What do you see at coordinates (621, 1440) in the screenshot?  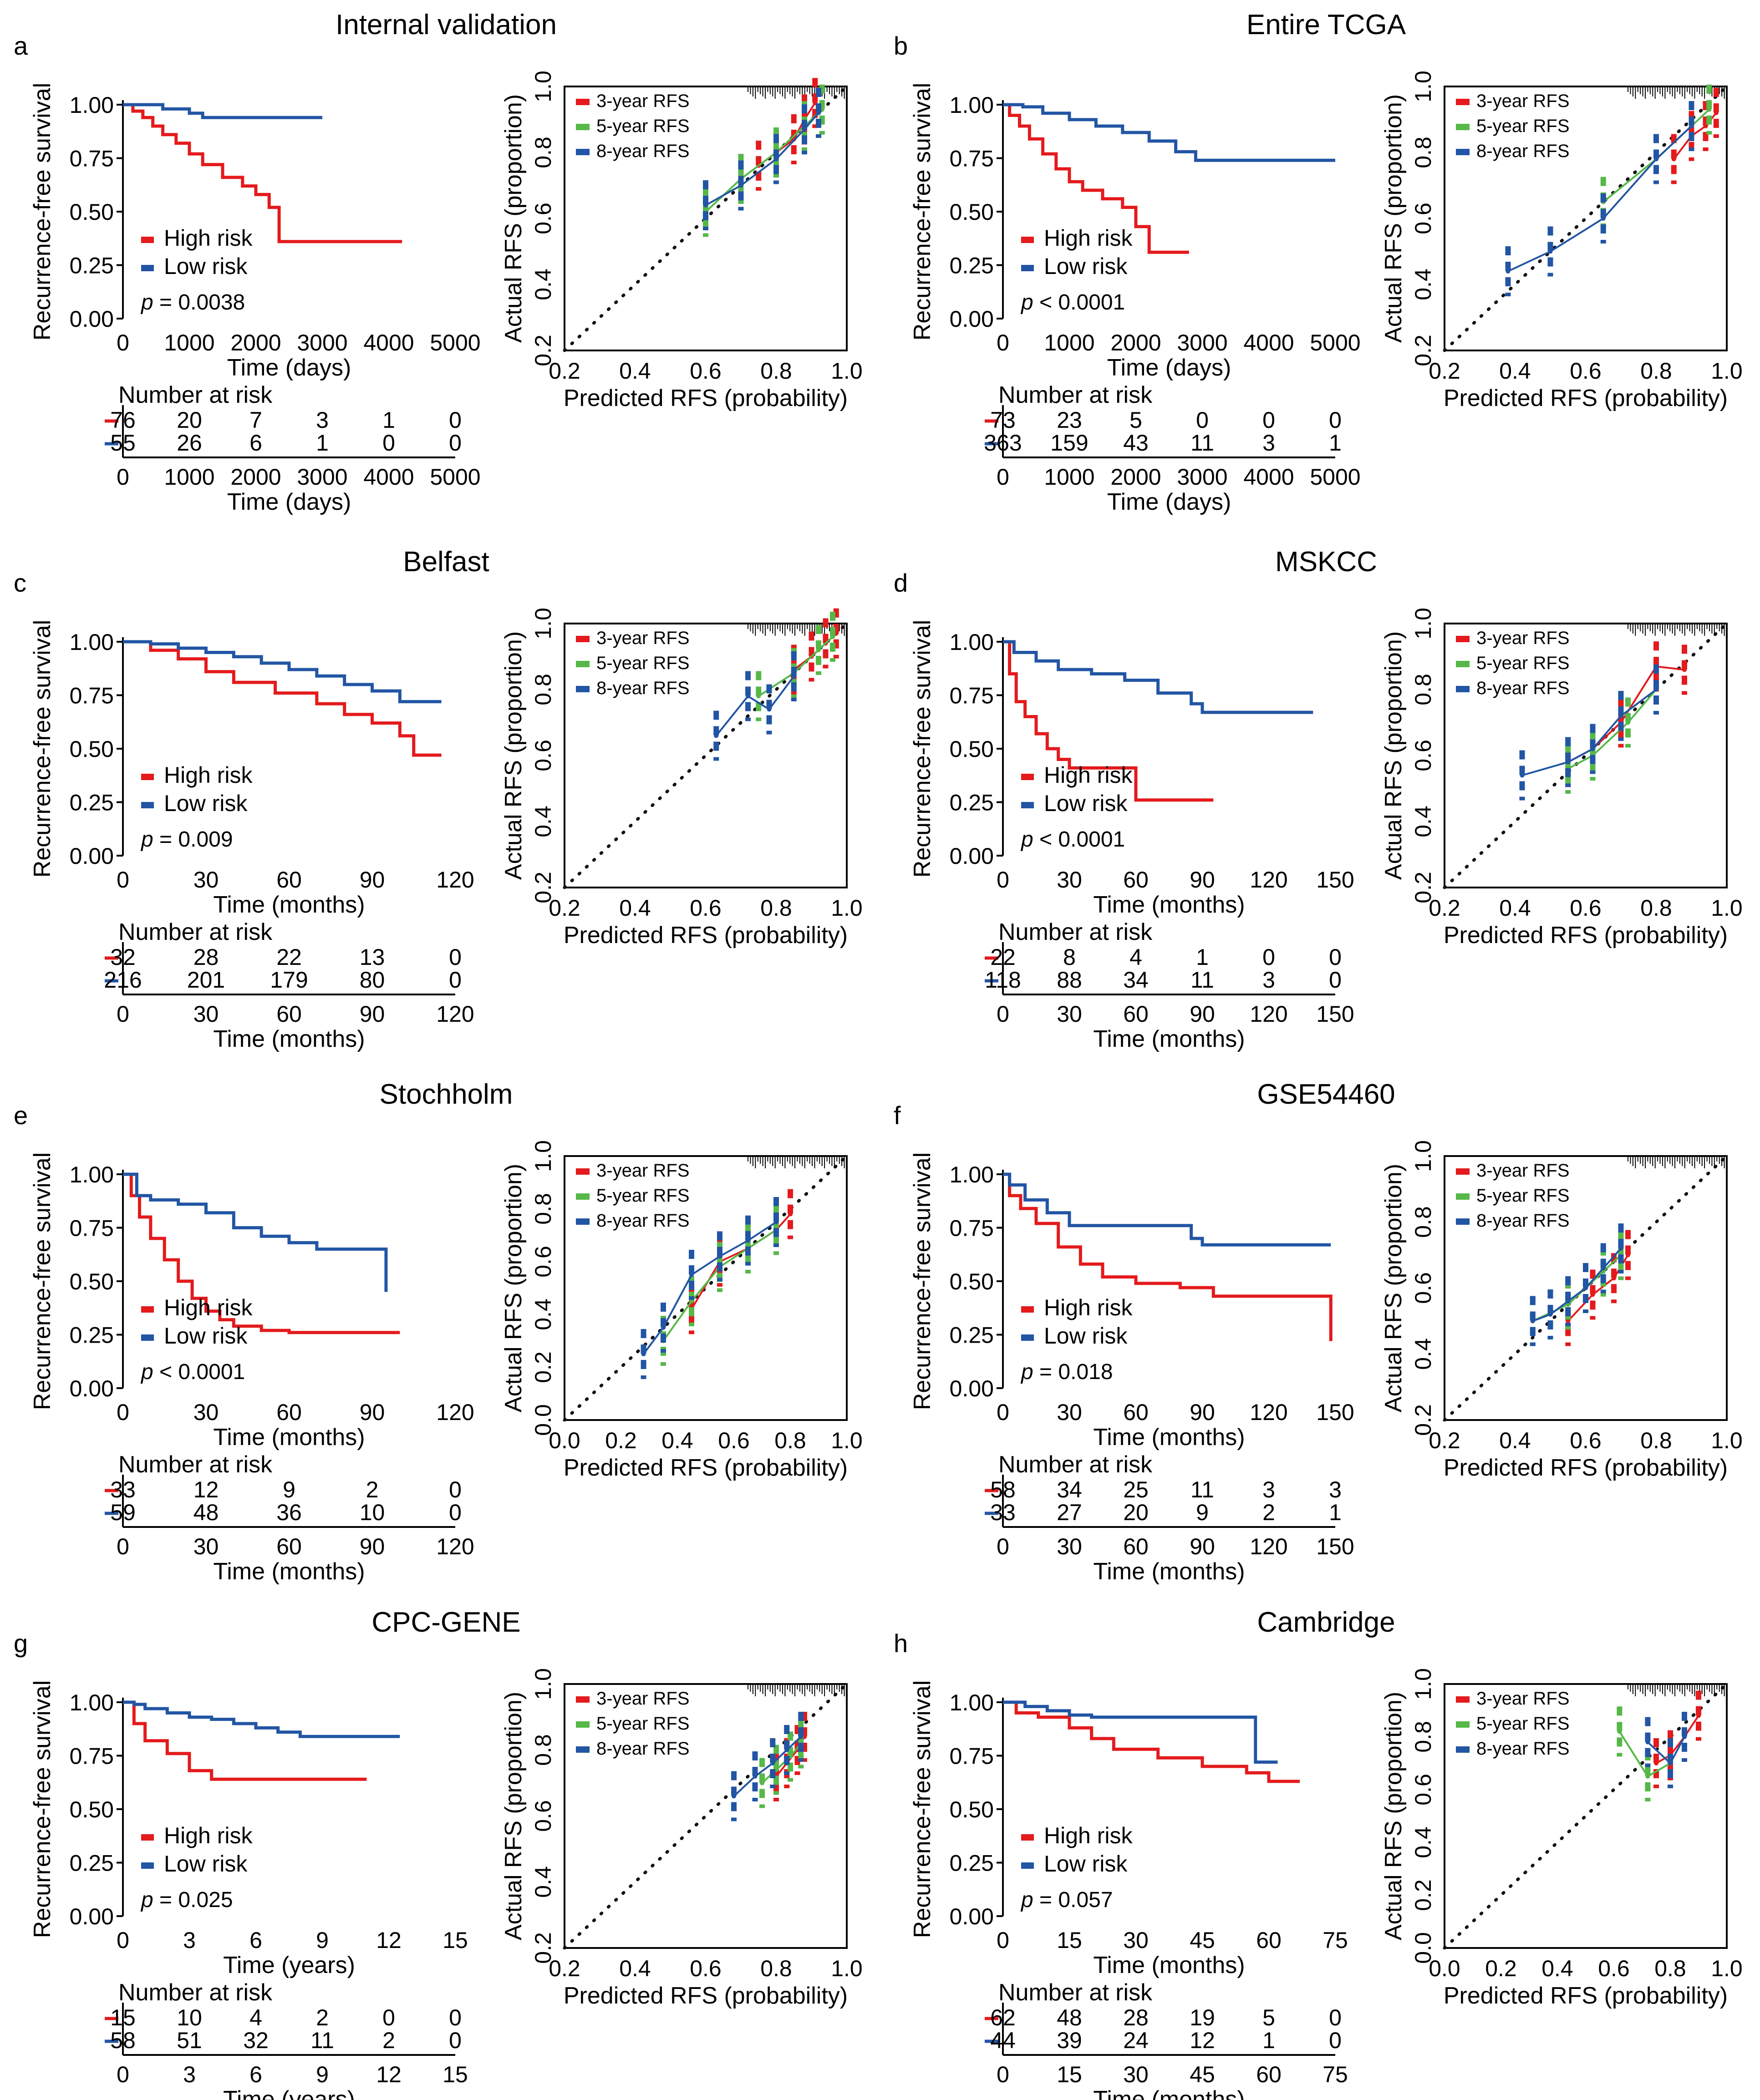 I see `cal-x-tick-label: 0.2` at bounding box center [621, 1440].